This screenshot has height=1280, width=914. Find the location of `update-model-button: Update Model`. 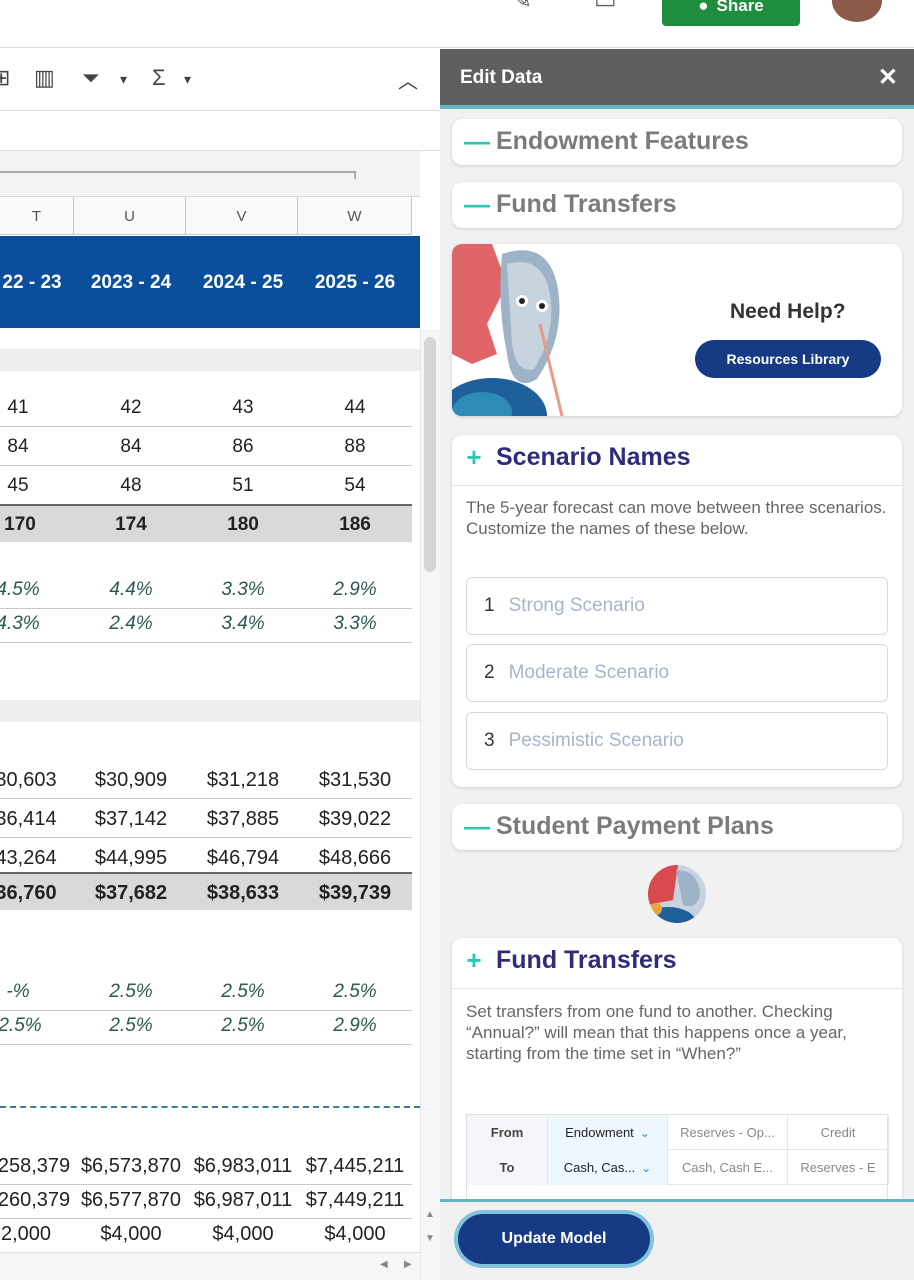

update-model-button: Update Model is located at coordinates (554, 1239).